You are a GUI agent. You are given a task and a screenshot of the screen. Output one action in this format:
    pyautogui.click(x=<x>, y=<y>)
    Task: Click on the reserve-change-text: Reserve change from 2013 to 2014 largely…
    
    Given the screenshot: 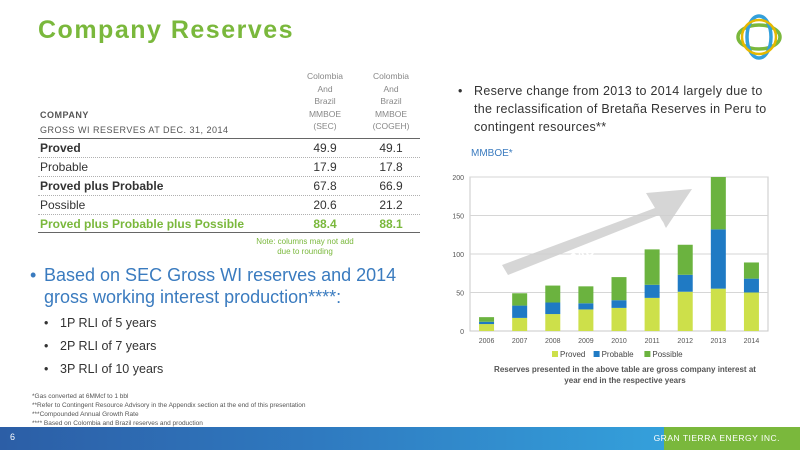 What is the action you would take?
    pyautogui.click(x=620, y=109)
    